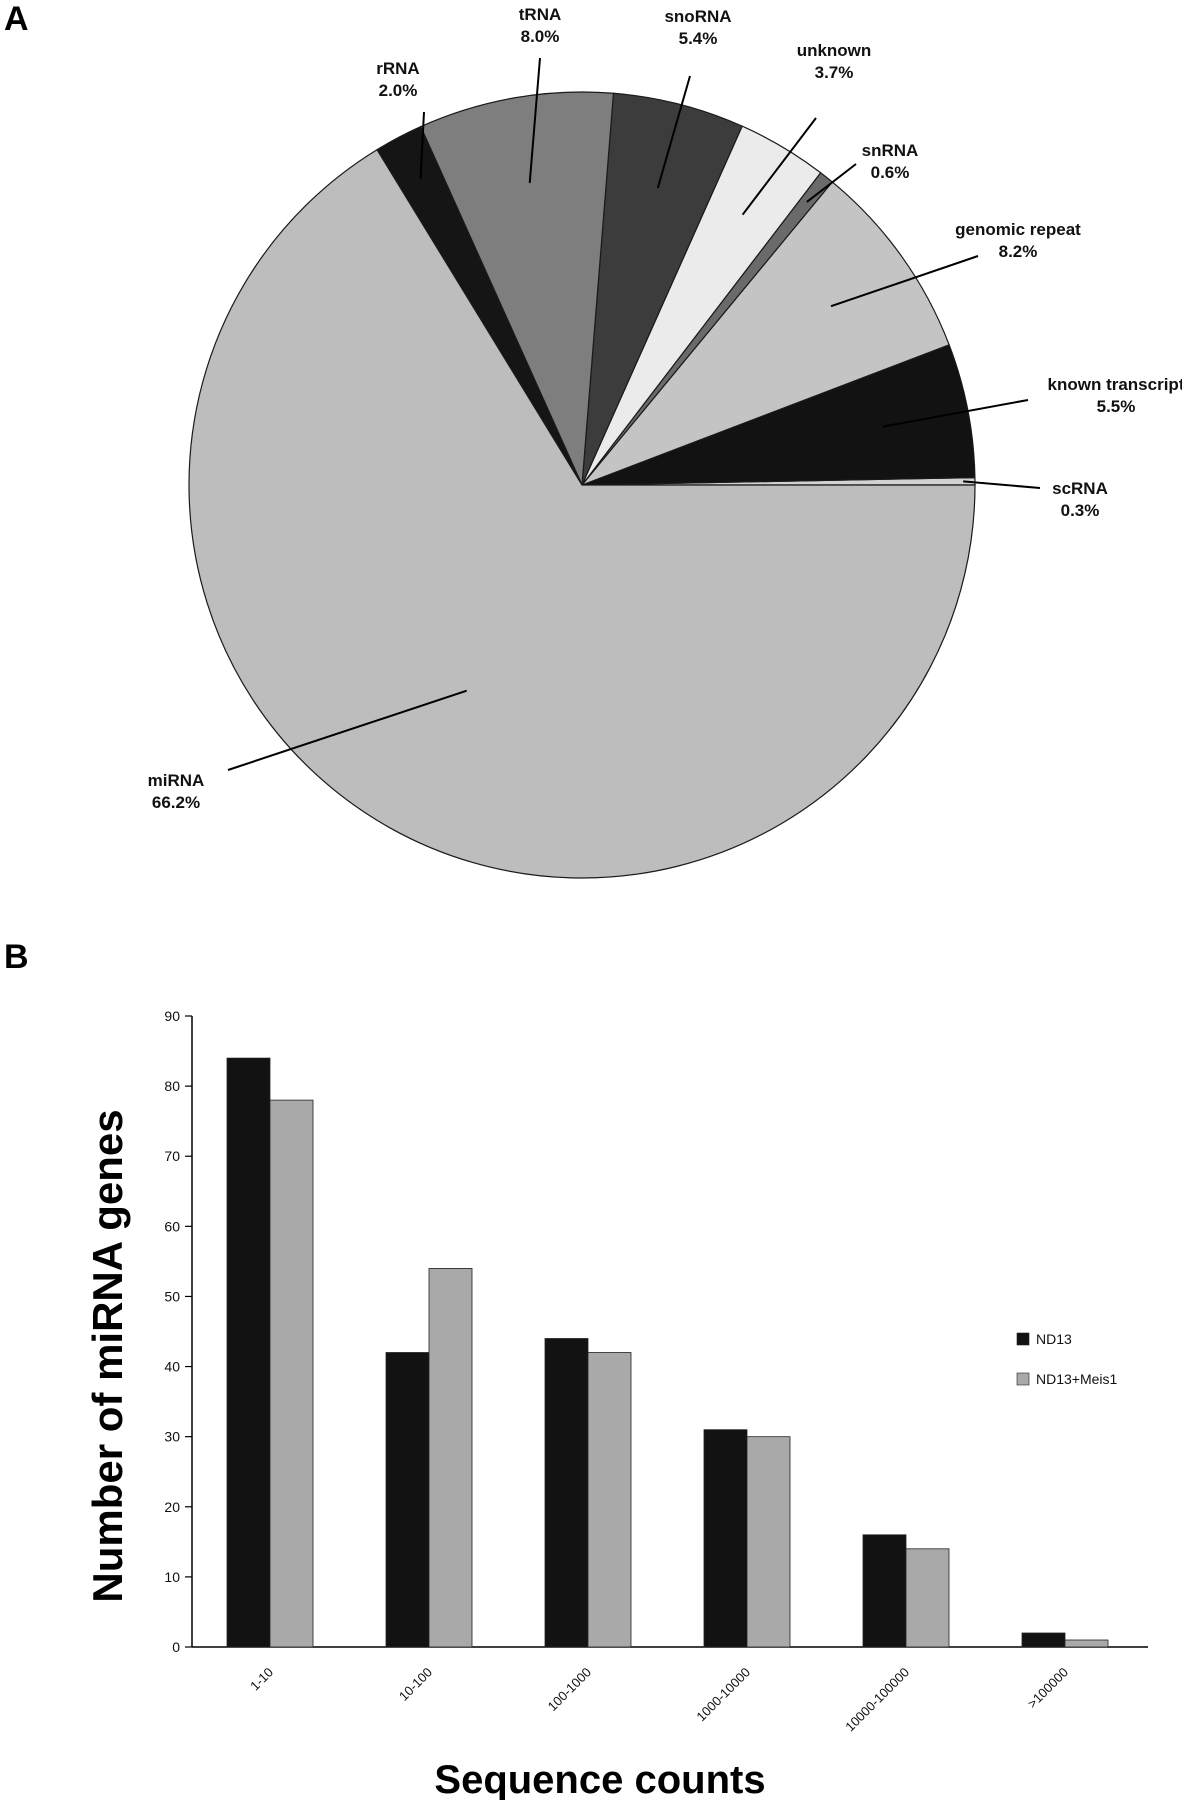  I want to click on pie-label-snorna: snoRNA, so click(697, 16).